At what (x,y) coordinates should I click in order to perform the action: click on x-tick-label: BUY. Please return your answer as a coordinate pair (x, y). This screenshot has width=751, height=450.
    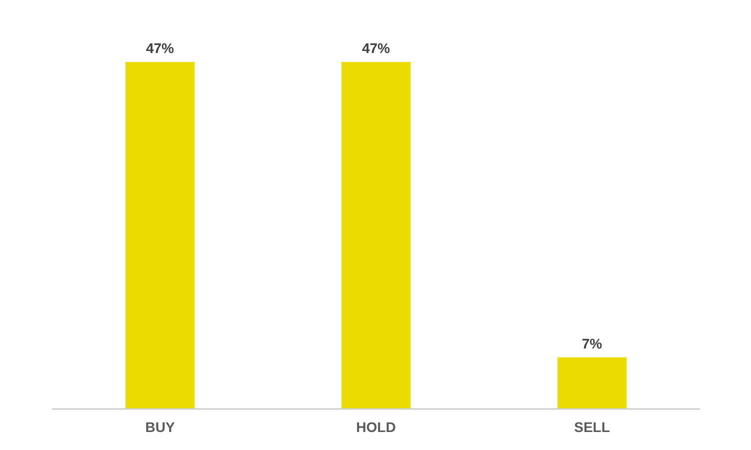
    Looking at the image, I should click on (160, 427).